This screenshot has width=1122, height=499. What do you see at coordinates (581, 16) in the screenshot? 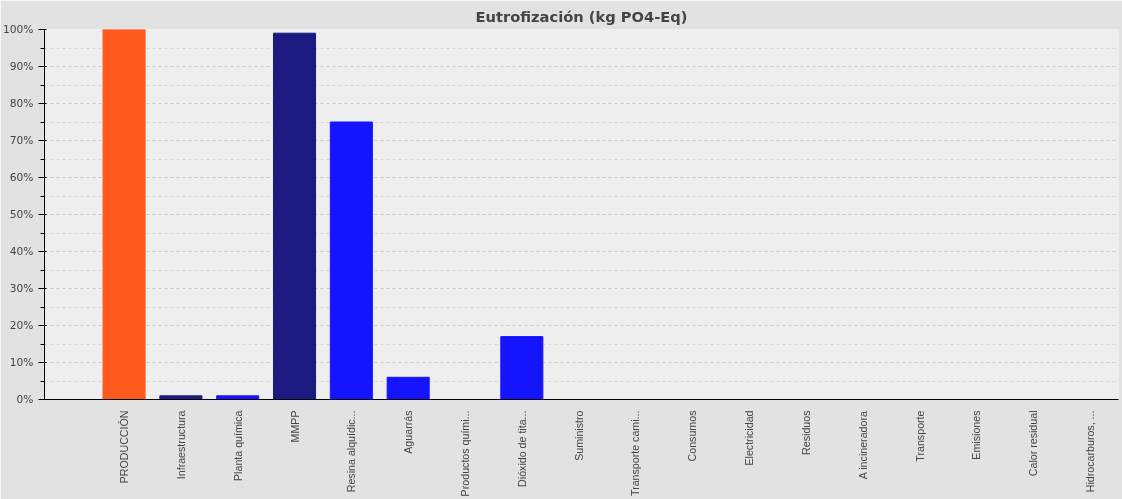
I see `chart-title: Eutrofización (kg PO4-Eq)` at bounding box center [581, 16].